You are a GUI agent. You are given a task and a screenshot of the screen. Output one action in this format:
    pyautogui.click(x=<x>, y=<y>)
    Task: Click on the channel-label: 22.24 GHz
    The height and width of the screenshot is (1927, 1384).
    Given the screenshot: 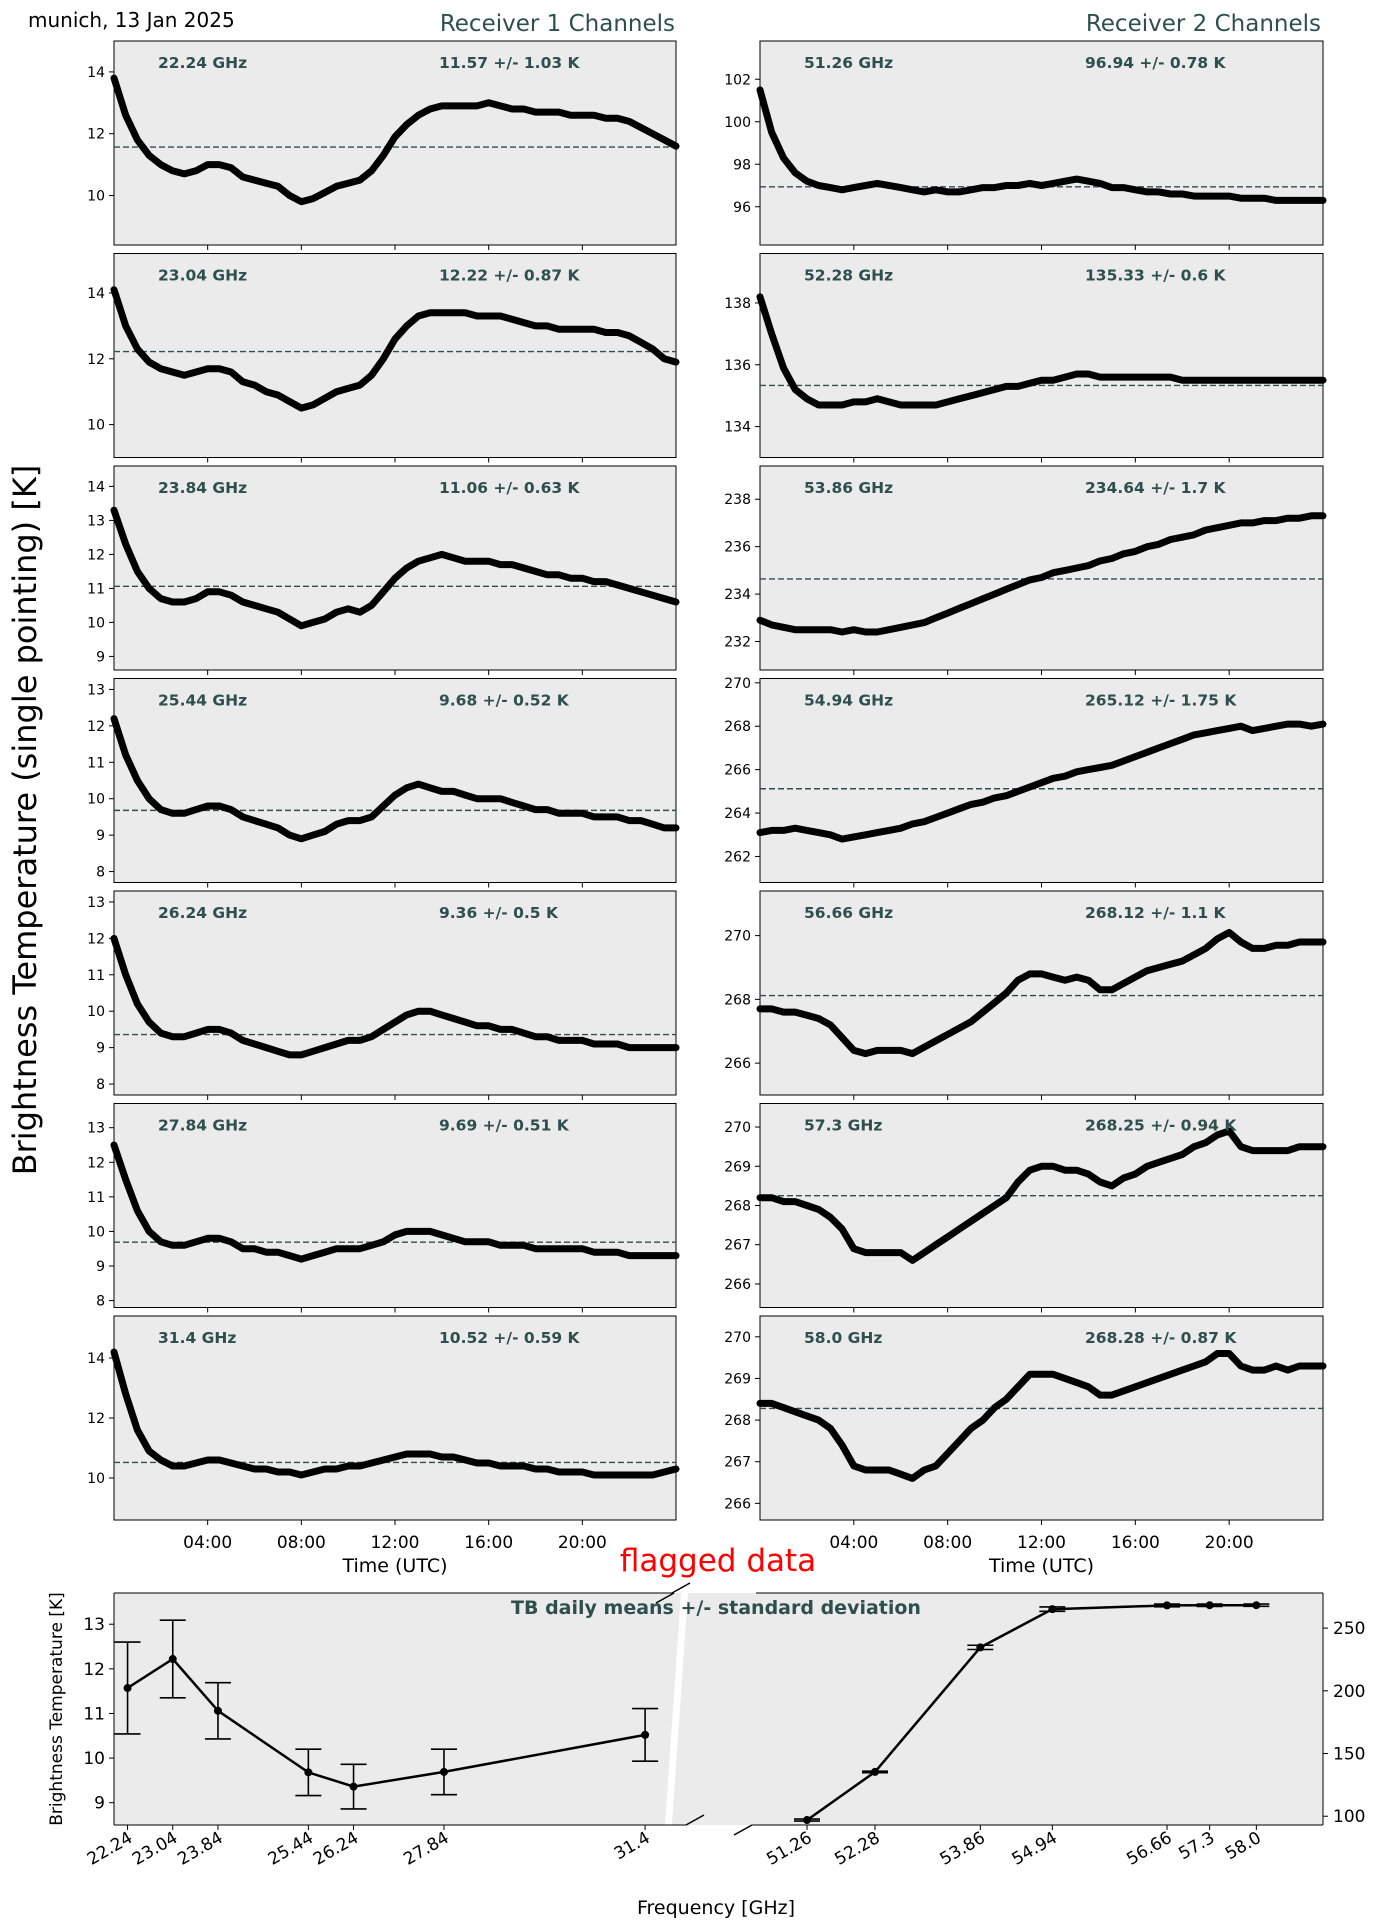 What is the action you would take?
    pyautogui.click(x=202, y=63)
    